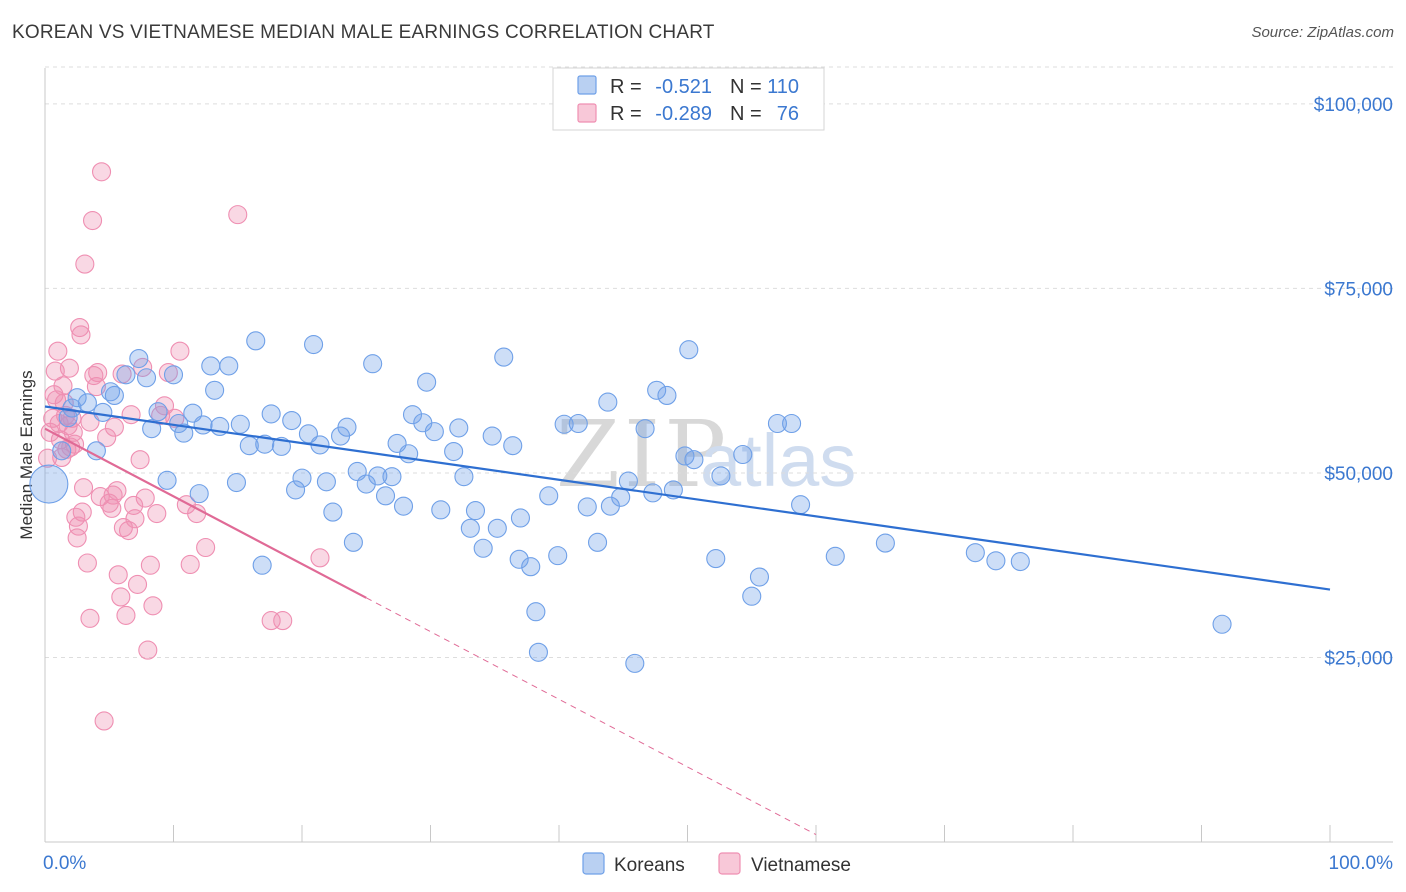  I want to click on y-axis-label: Median Male Earnings, so click(26, 454).